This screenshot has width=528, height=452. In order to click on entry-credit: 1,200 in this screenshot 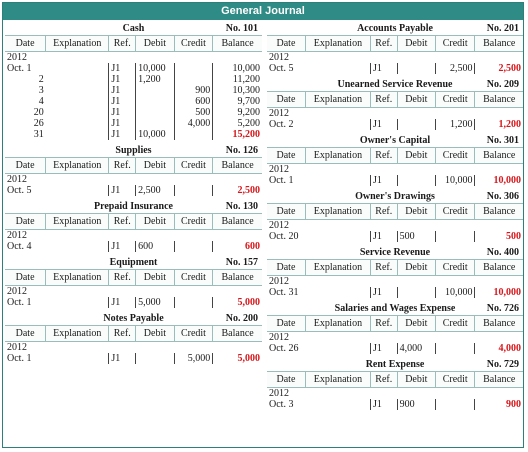, I will do `click(454, 124)`.